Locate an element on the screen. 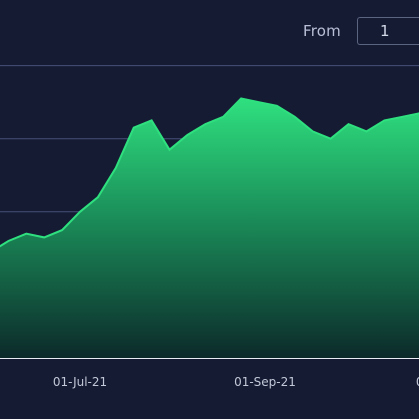 The width and height of the screenshot is (419, 419). x-tick-label: 01-Nov-21 is located at coordinates (417, 382).